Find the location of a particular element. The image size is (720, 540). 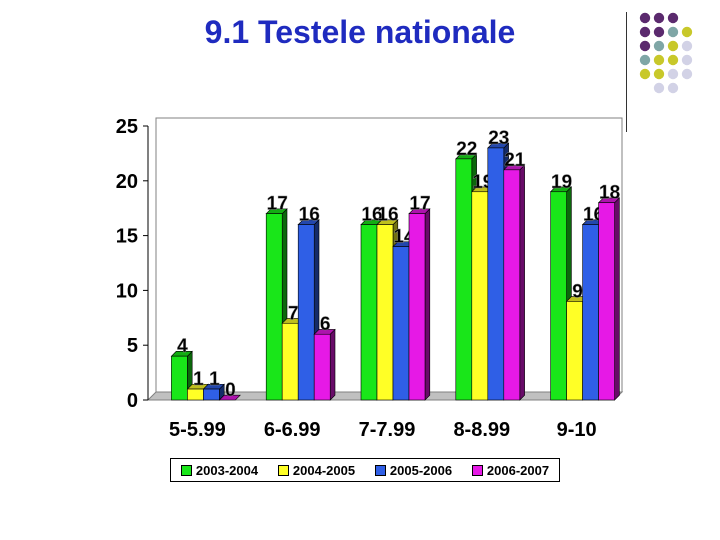

legend-label: 2004-2005 is located at coordinates (324, 470).